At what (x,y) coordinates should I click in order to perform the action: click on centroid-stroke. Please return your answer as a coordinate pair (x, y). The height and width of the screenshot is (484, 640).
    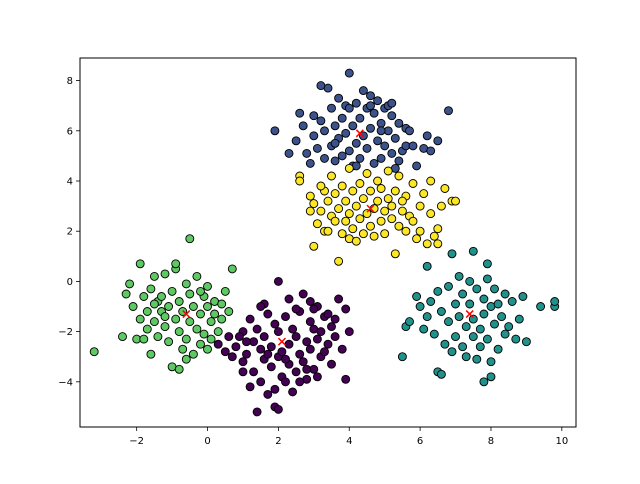
    Looking at the image, I should click on (359, 133).